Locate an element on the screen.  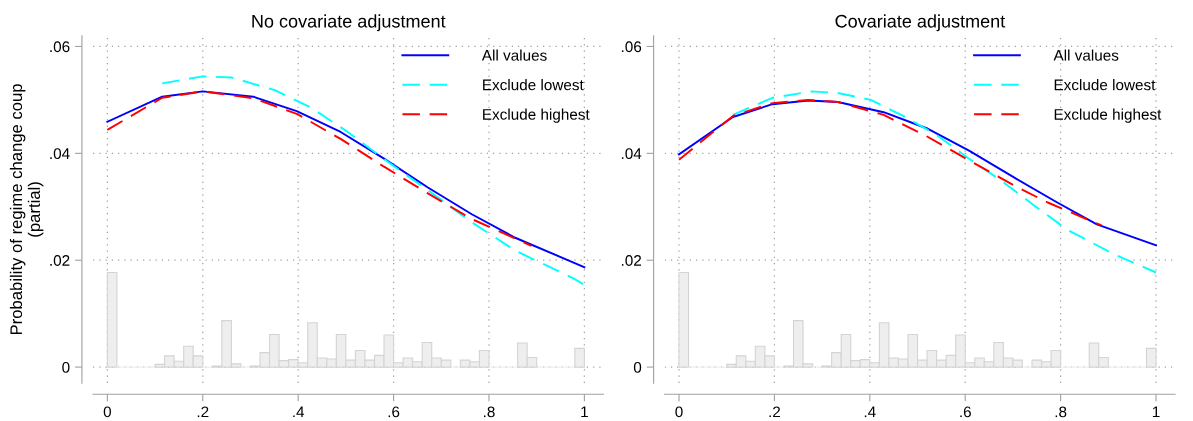
chart-title: Covariate adjustment is located at coordinates (920, 23).